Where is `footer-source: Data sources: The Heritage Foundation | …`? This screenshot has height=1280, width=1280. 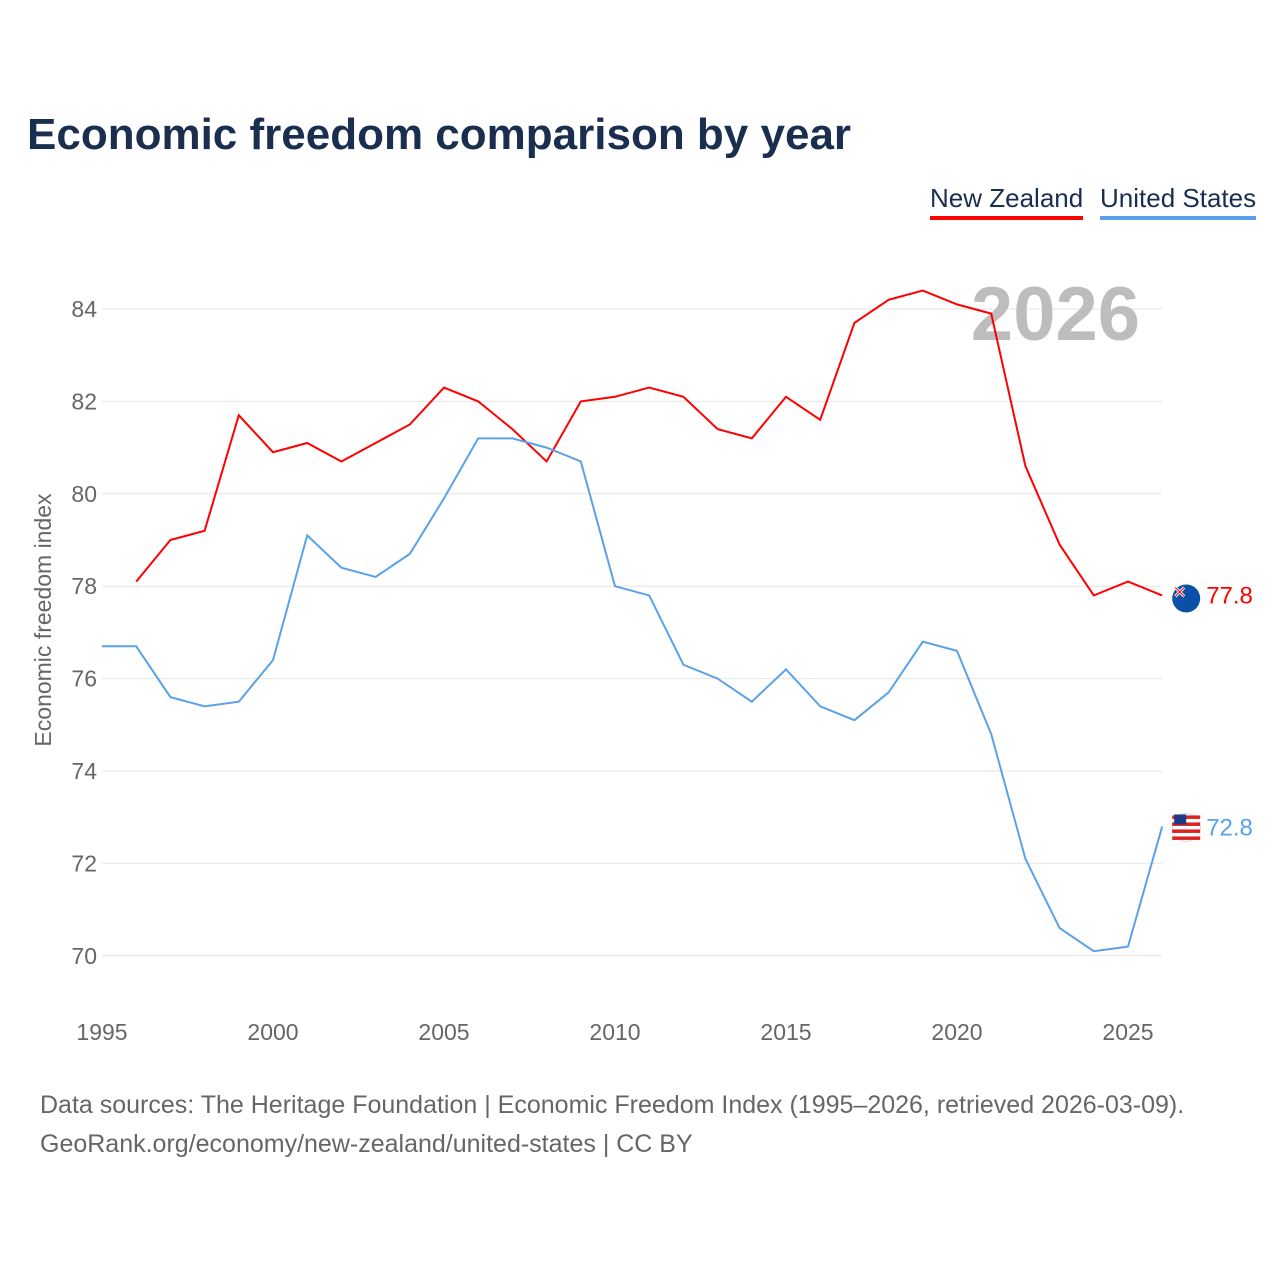
footer-source: Data sources: The Heritage Foundation | … is located at coordinates (612, 1125).